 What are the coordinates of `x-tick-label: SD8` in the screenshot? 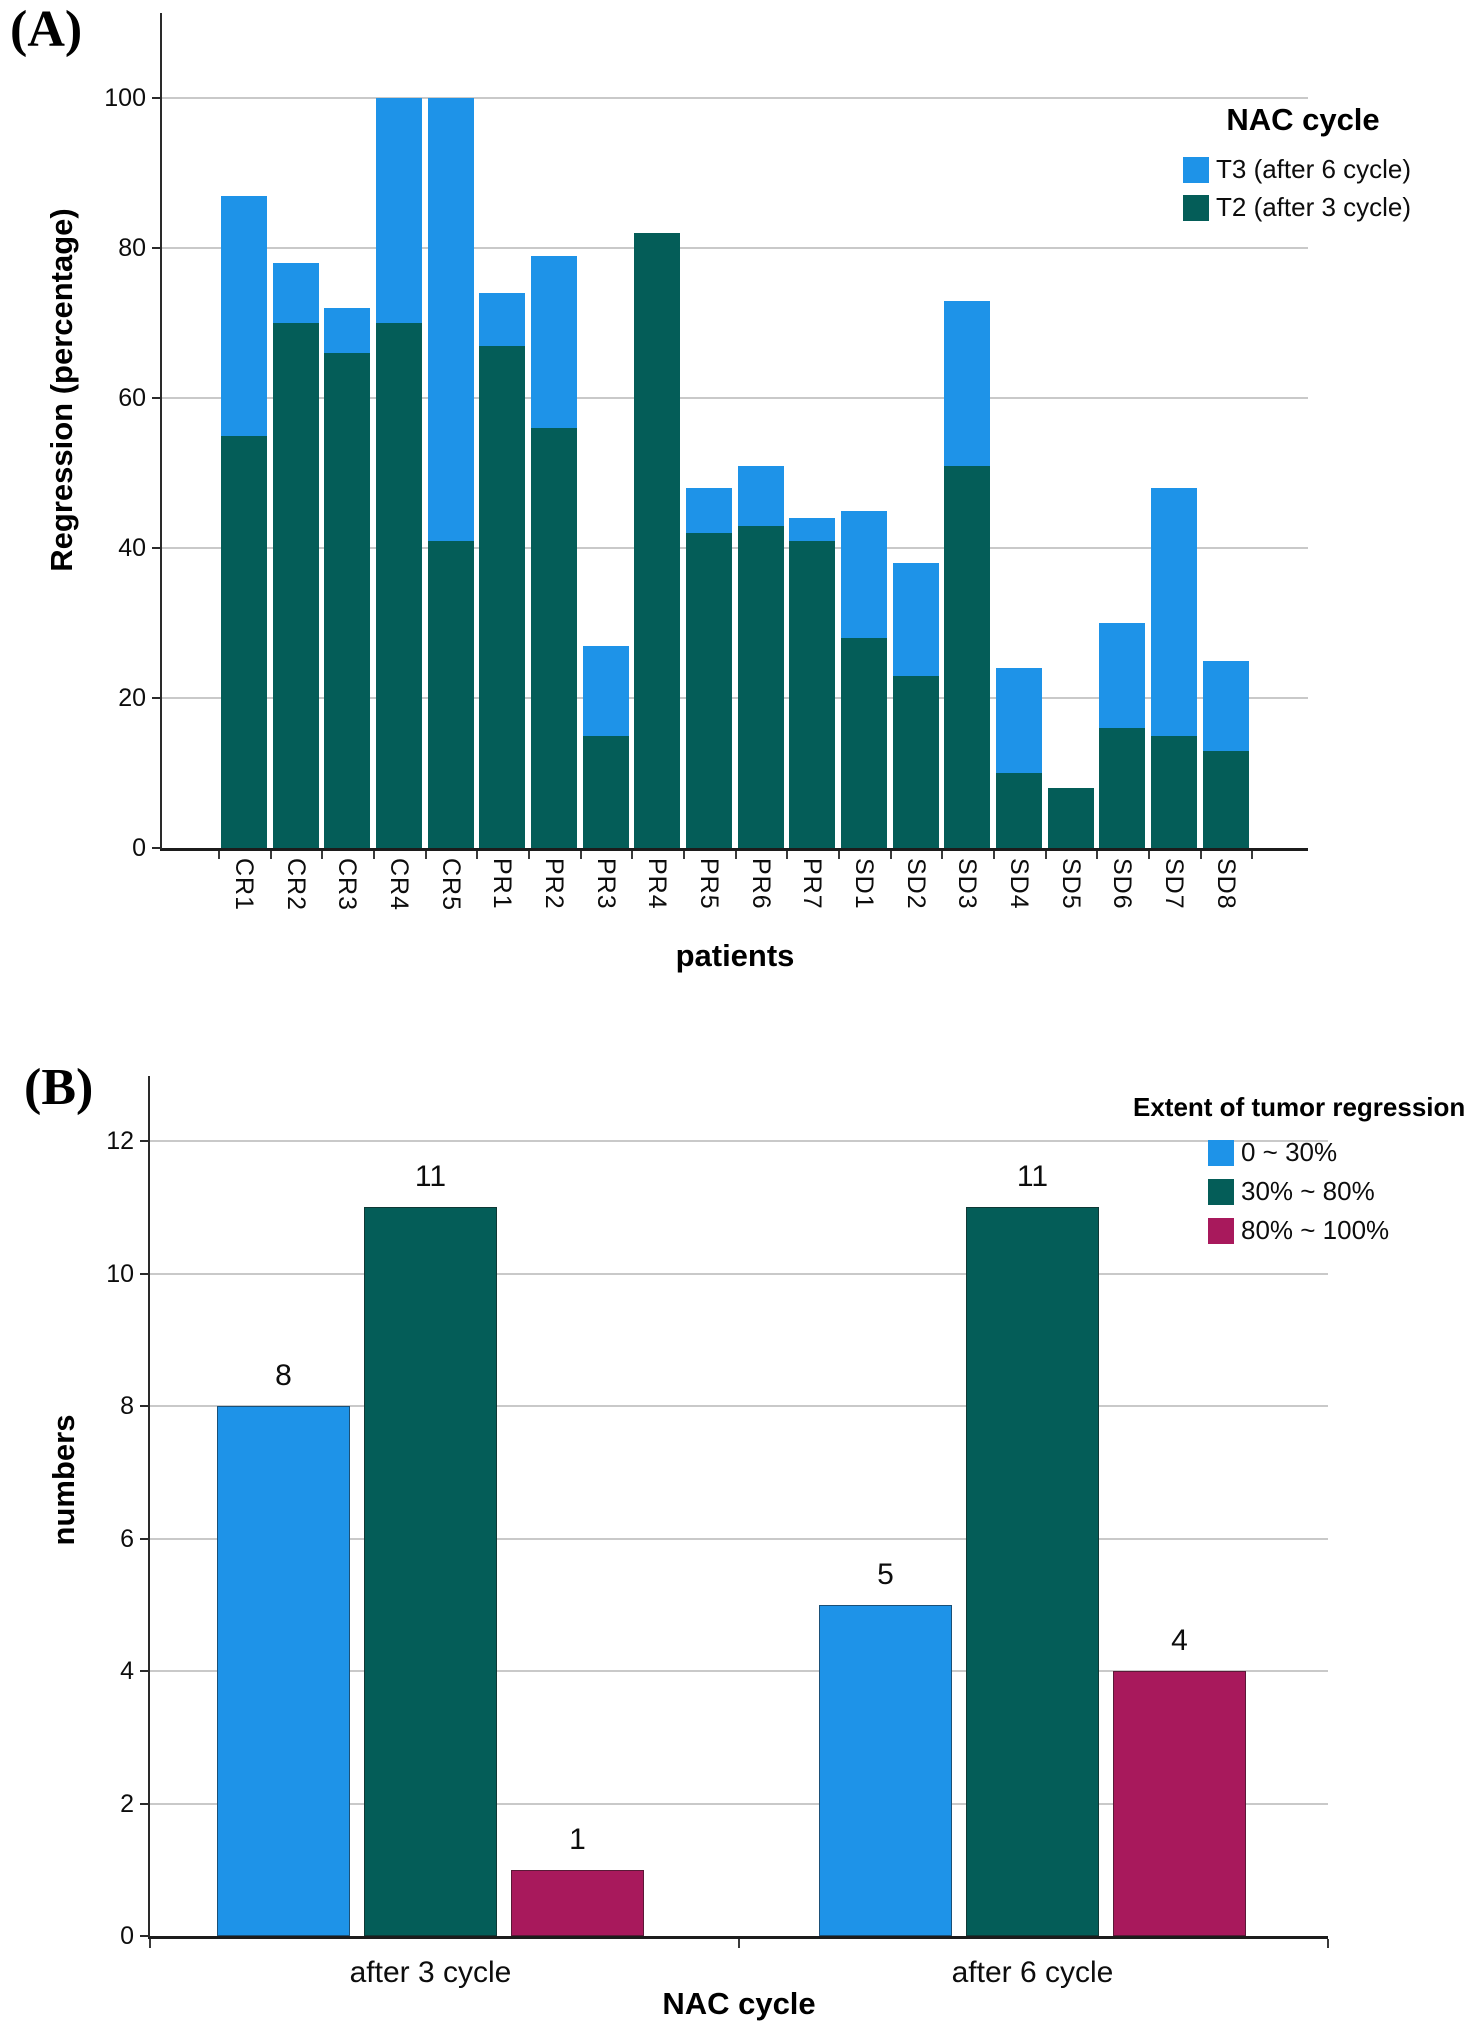 It's located at (1226, 884).